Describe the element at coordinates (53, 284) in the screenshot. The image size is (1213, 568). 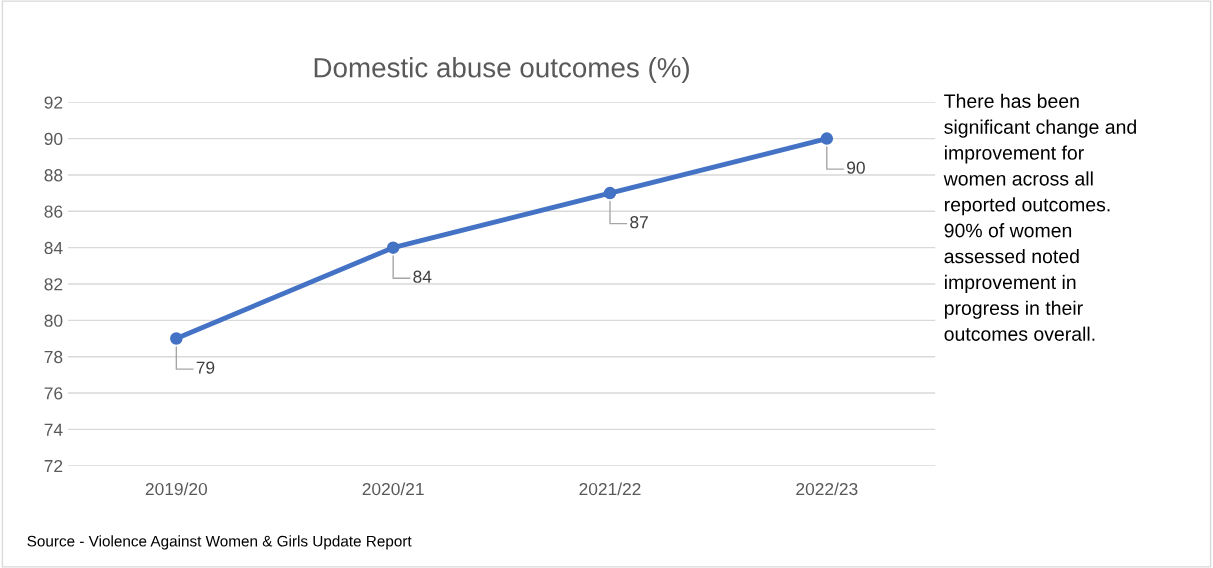
I see `y-tick-label: 82` at that location.